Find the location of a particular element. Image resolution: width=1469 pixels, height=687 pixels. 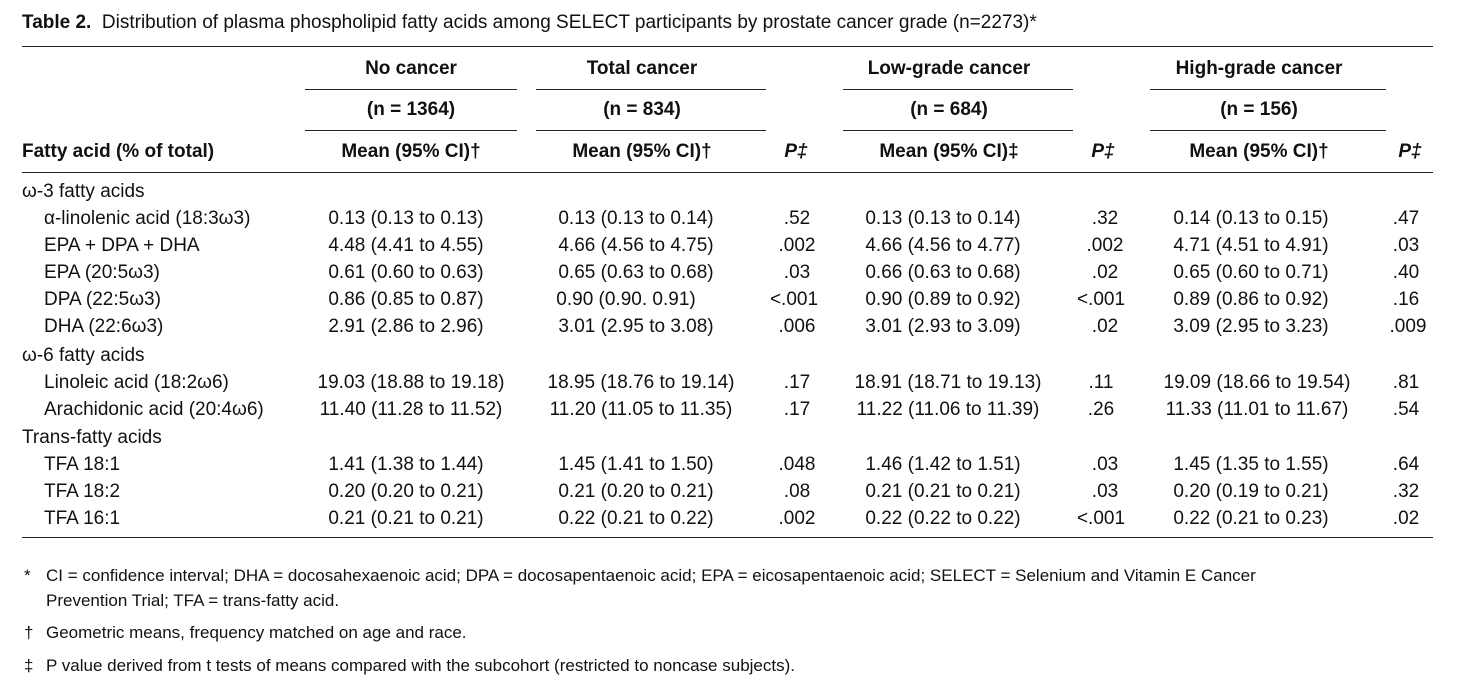

p-high-grade: .02 is located at coordinates (1406, 518).